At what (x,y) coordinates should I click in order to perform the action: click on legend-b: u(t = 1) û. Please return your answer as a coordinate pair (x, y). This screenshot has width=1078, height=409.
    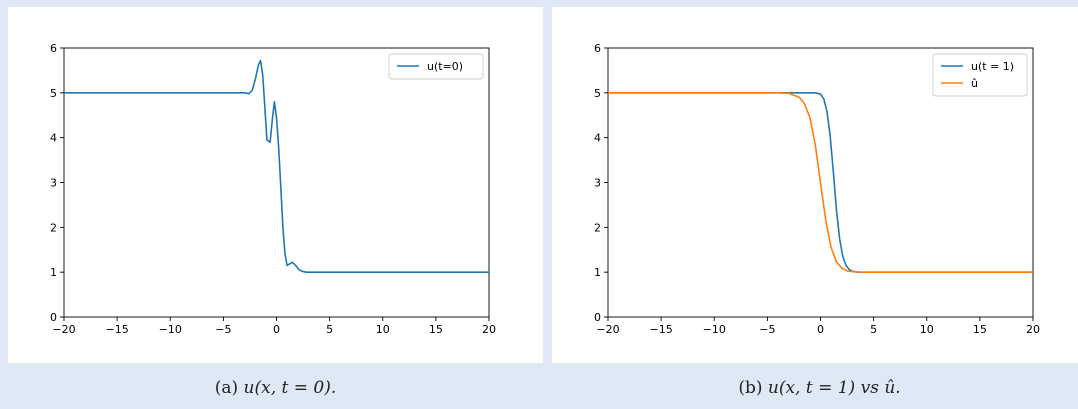
    Looking at the image, I should click on (980, 75).